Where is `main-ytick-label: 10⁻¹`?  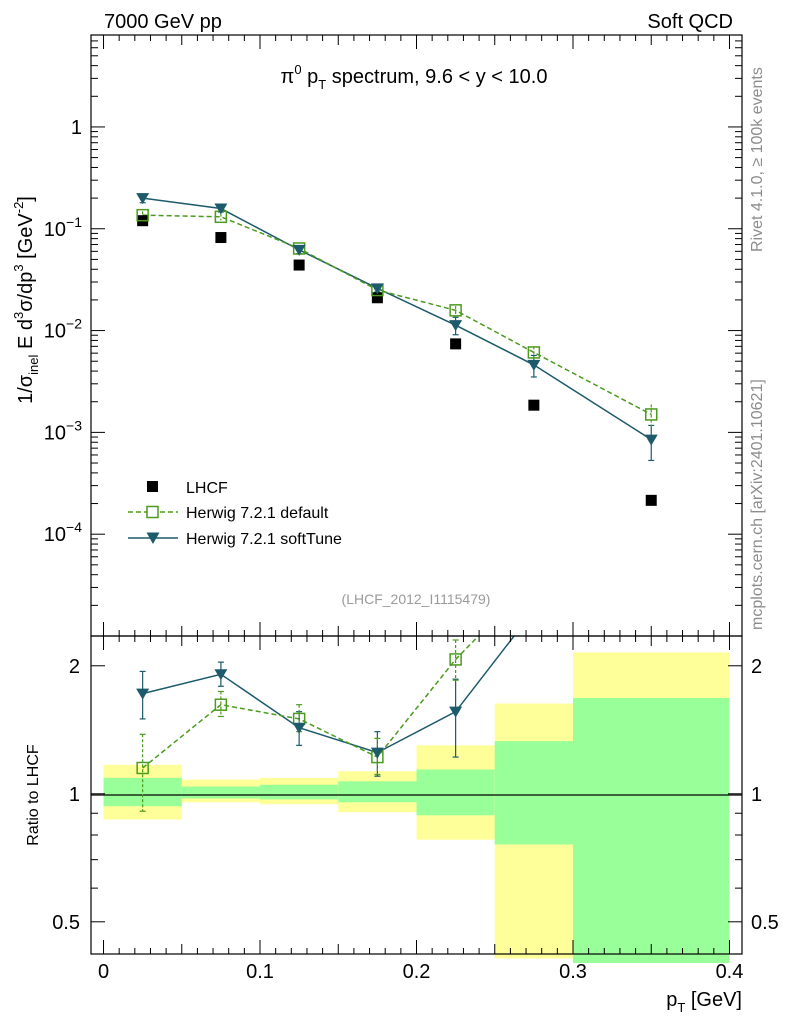
main-ytick-label: 10⁻¹ is located at coordinates (63, 227).